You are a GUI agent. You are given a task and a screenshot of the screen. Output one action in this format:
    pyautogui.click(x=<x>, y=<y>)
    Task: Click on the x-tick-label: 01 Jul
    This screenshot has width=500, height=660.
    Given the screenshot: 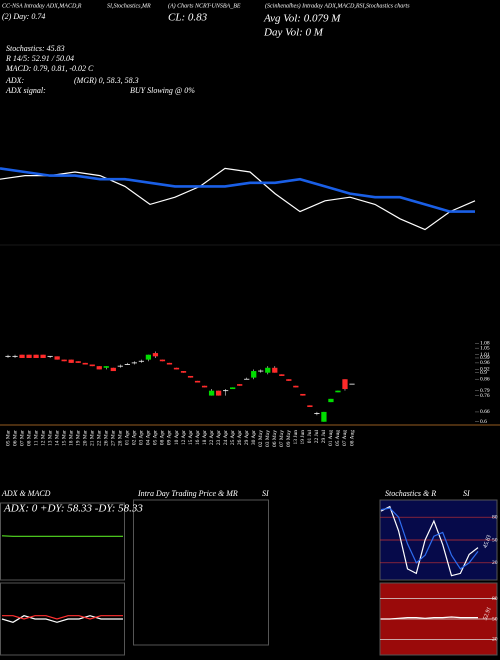 What is the action you would take?
    pyautogui.click(x=310, y=437)
    